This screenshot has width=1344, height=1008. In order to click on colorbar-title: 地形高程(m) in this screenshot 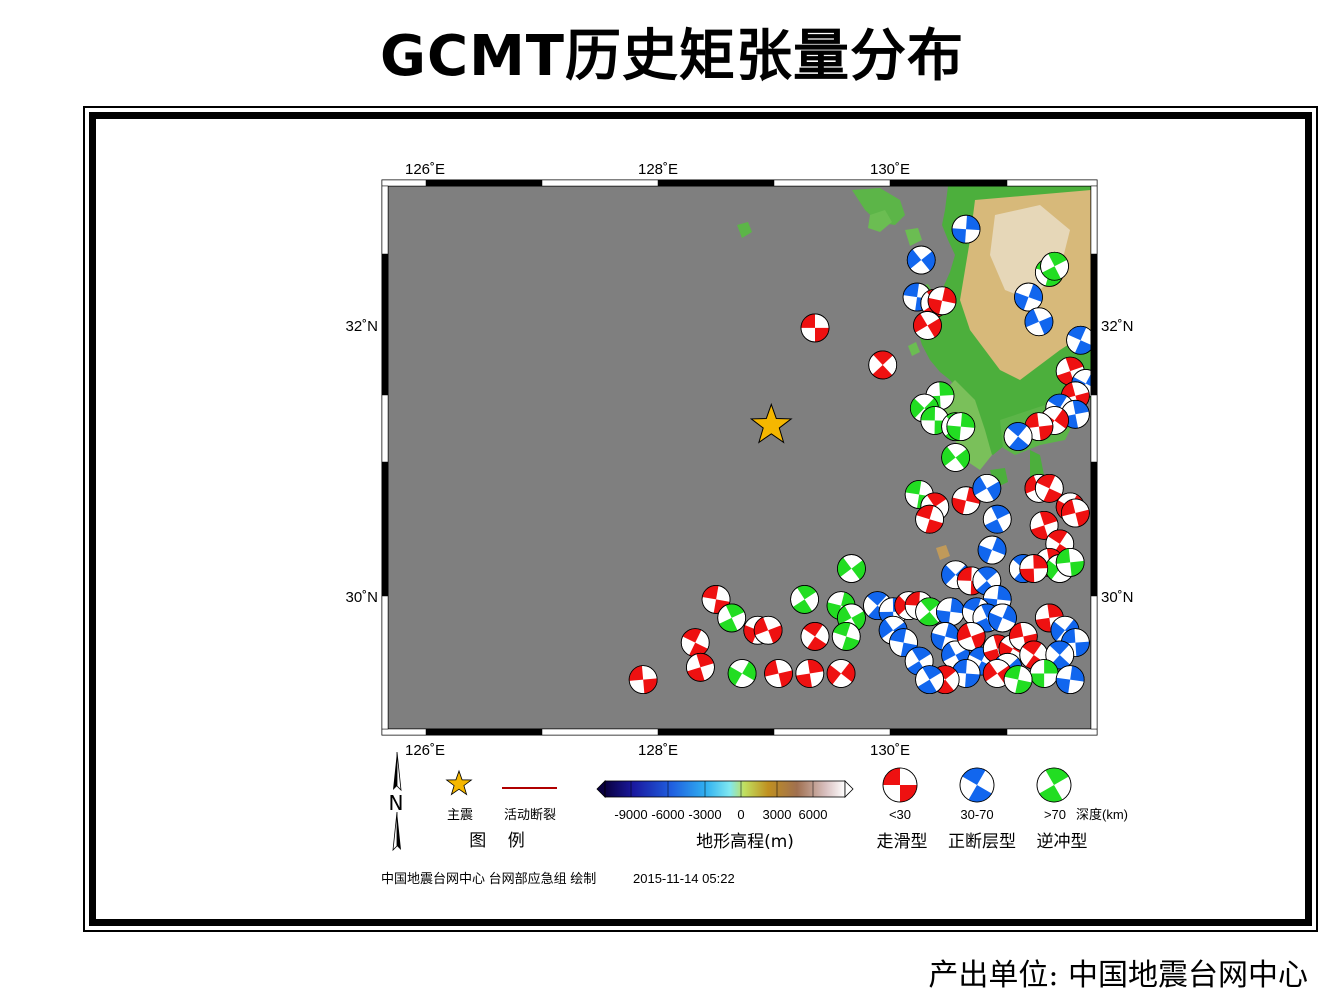, I will do `click(745, 842)`.